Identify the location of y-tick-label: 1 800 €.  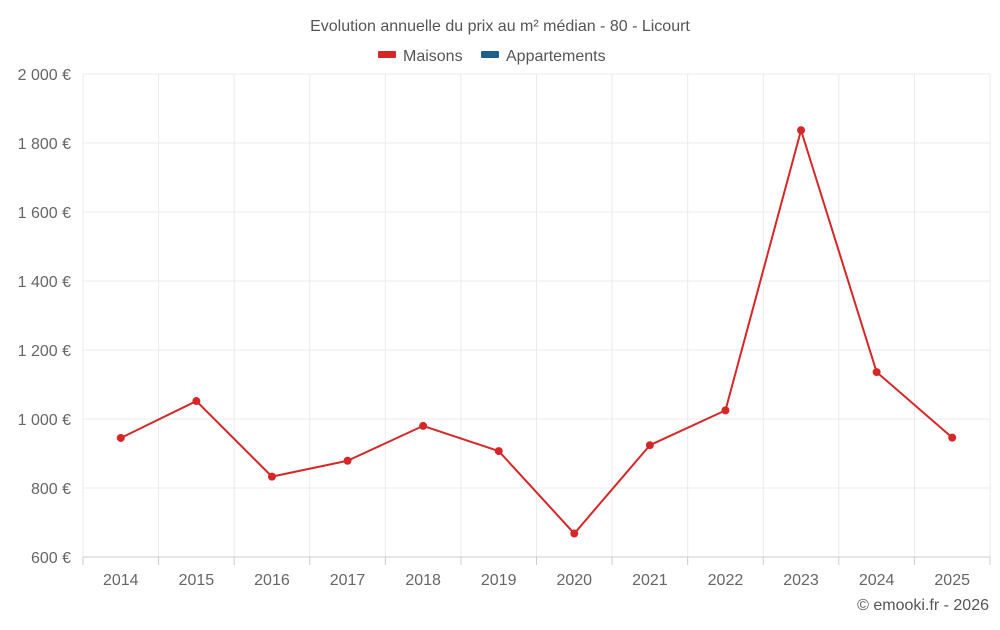
(44, 144).